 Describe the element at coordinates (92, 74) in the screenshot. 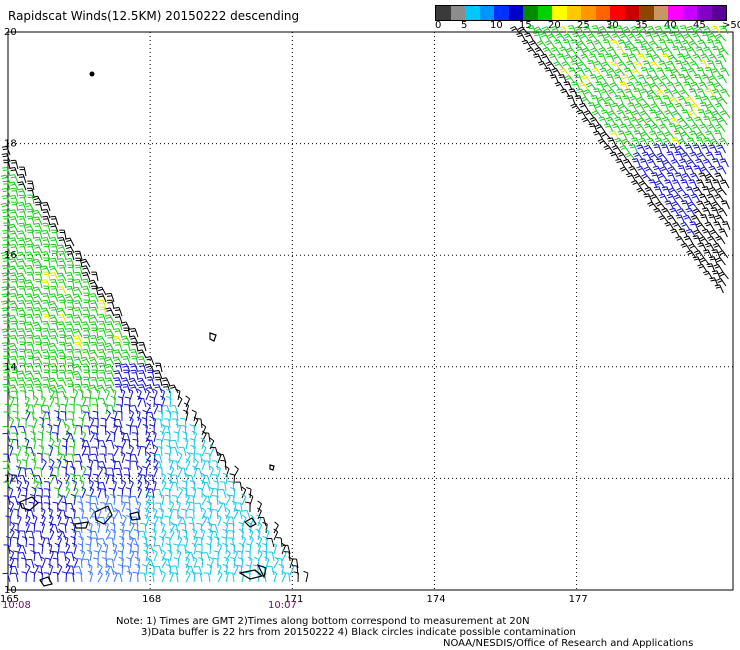

I see `contamination-circle` at that location.